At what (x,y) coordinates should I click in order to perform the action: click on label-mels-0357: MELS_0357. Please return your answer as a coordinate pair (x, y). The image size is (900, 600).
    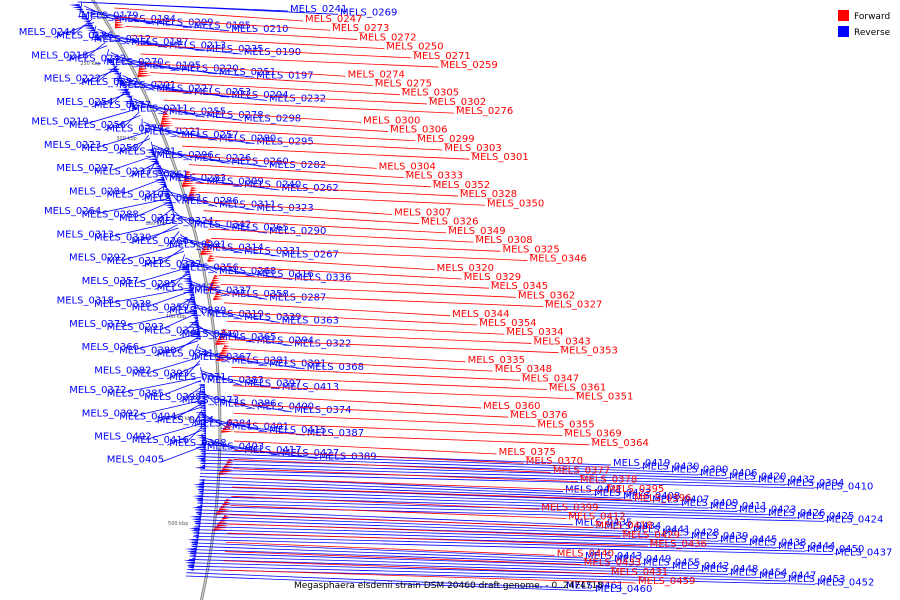
    Looking at the image, I should click on (110, 281).